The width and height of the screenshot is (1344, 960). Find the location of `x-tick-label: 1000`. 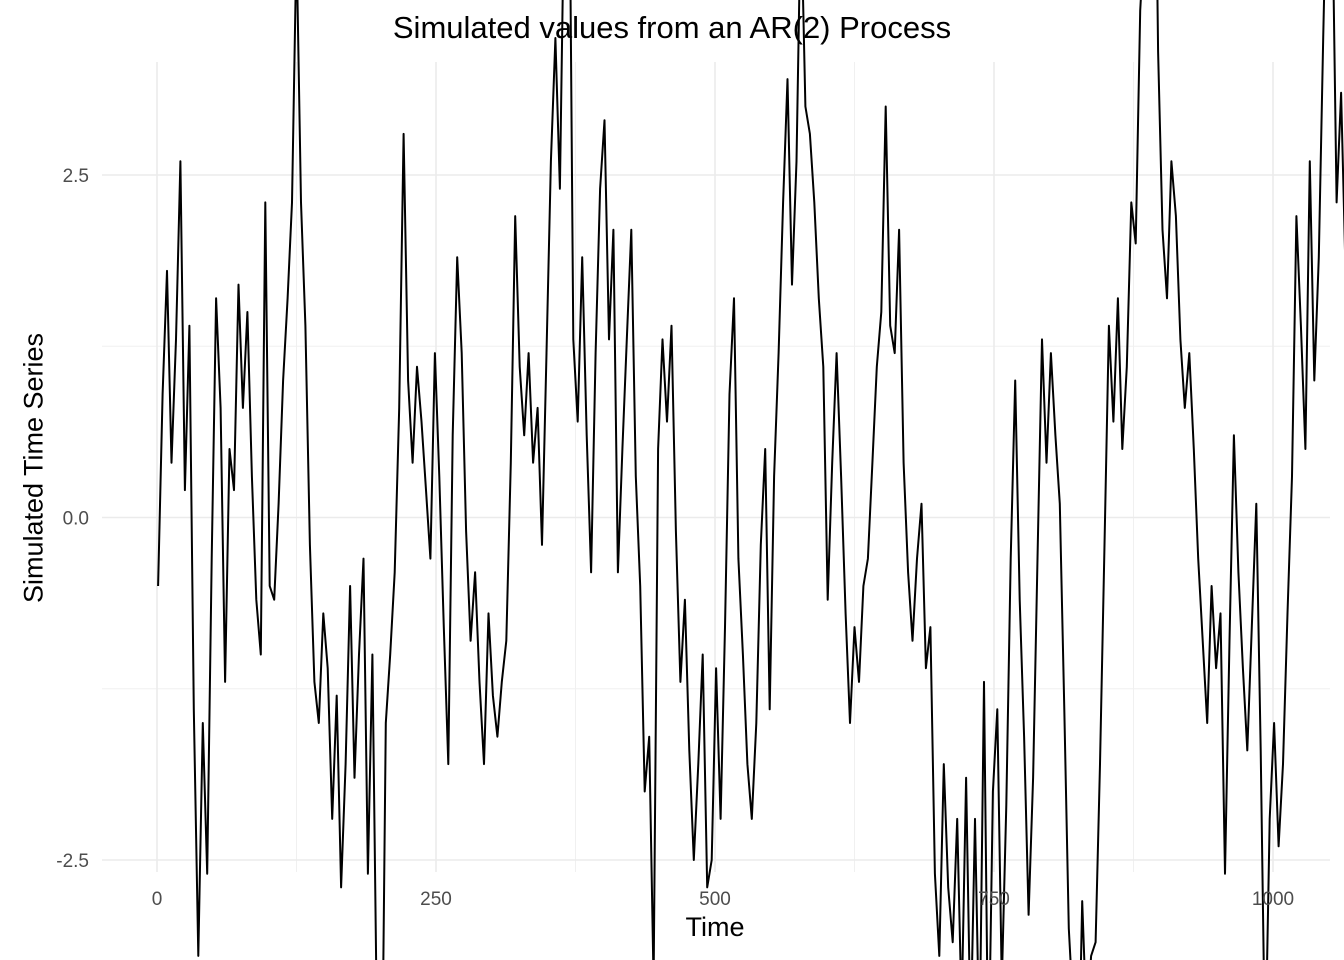

x-tick-label: 1000 is located at coordinates (1273, 899).